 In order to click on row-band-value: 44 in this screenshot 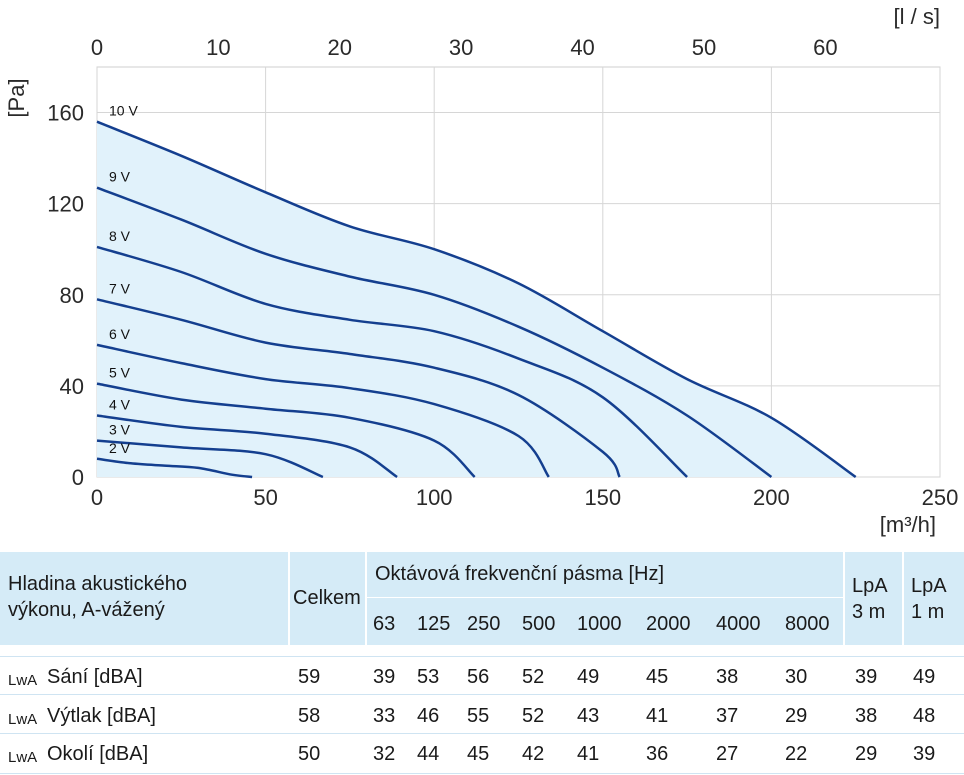, I will do `click(428, 754)`.